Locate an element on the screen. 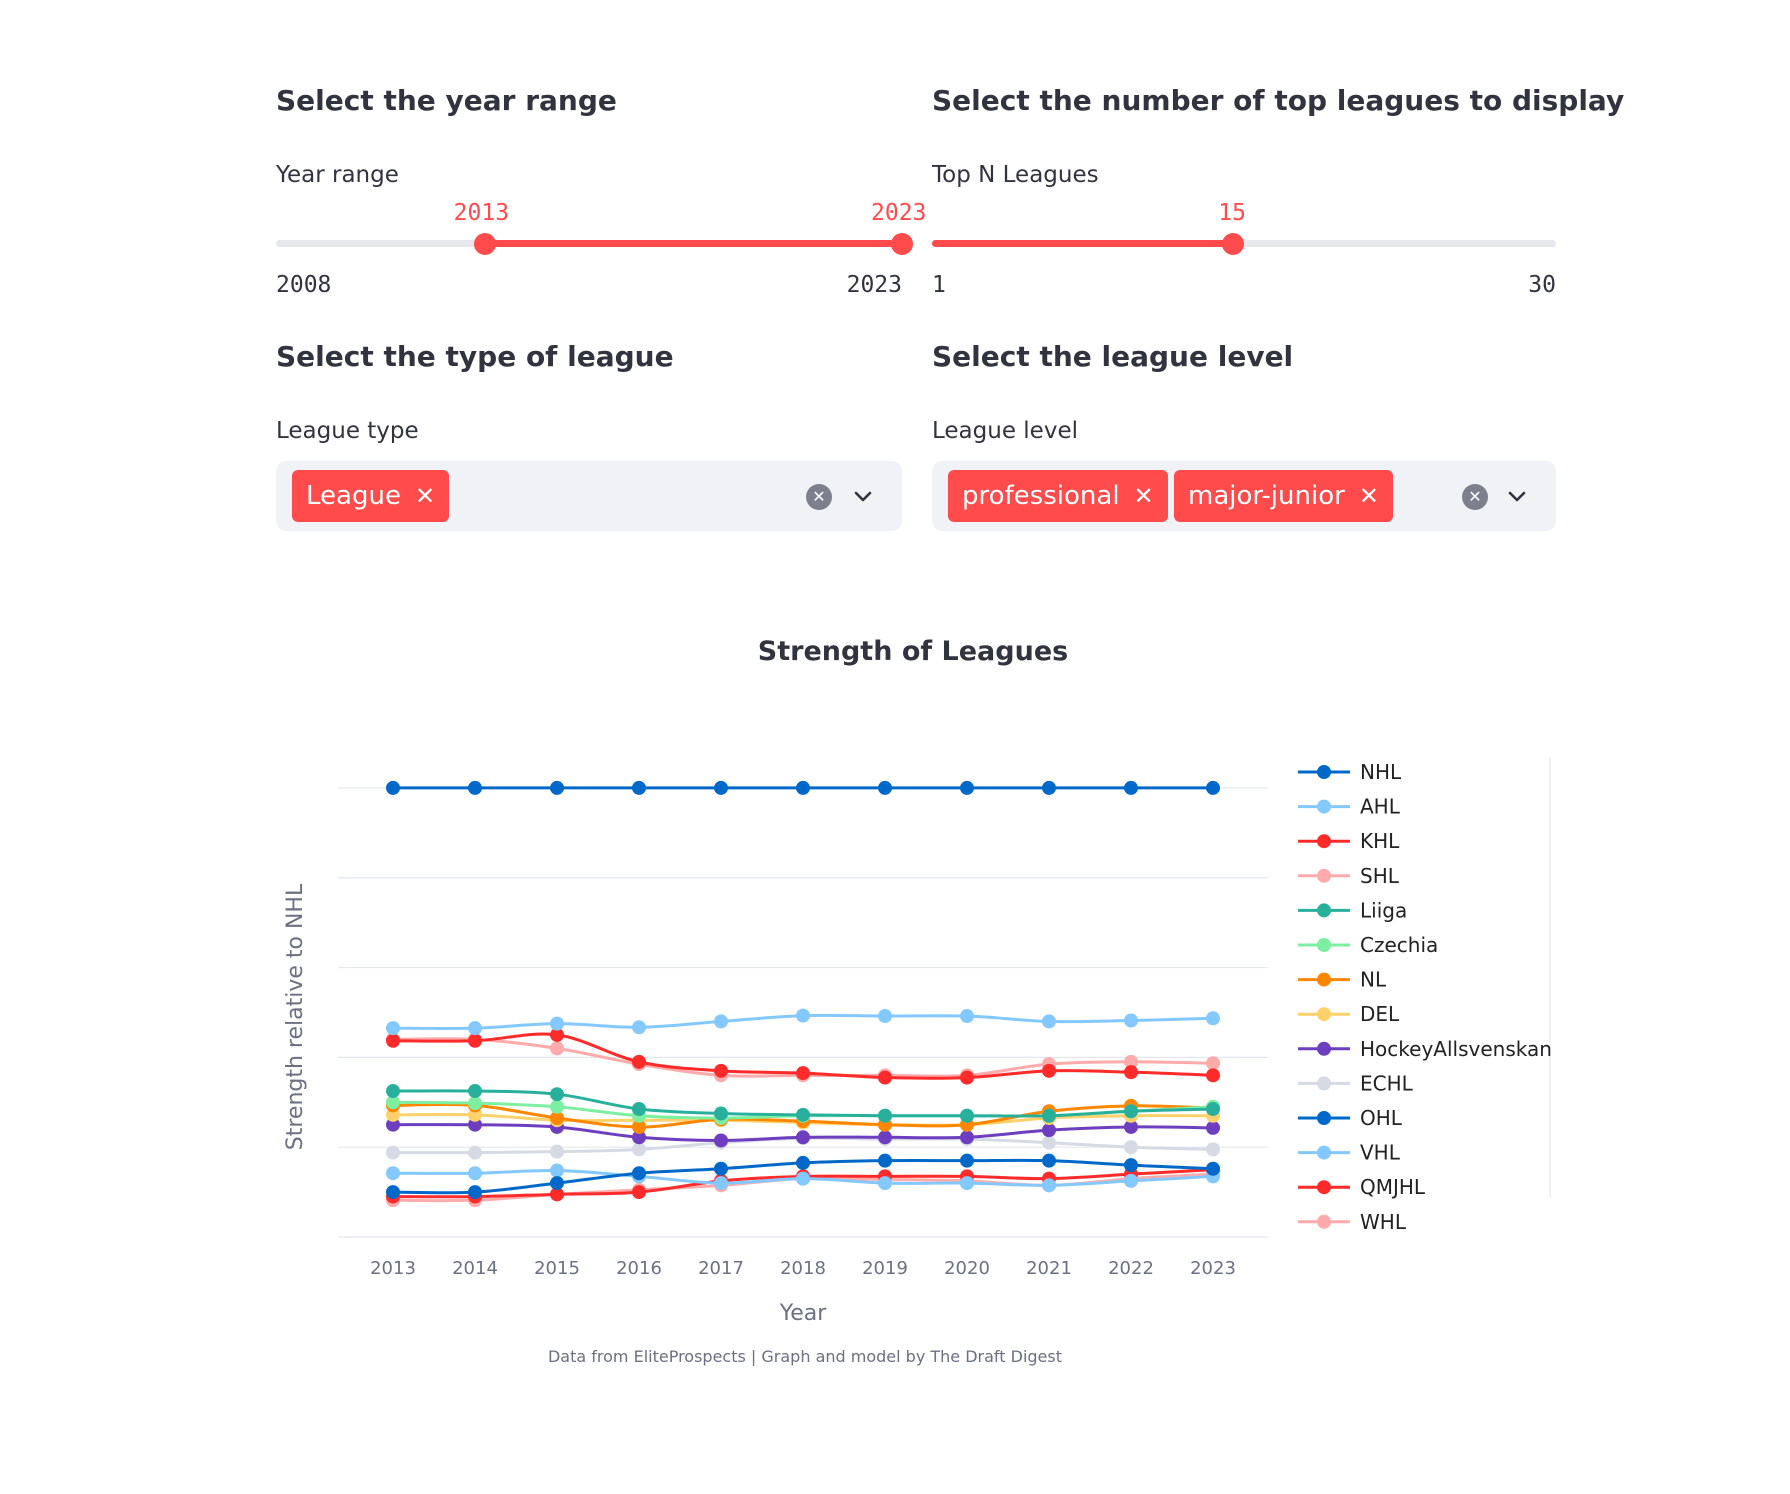 The image size is (1790, 1494). league-type-select: League ✕ ✕ is located at coordinates (589, 496).